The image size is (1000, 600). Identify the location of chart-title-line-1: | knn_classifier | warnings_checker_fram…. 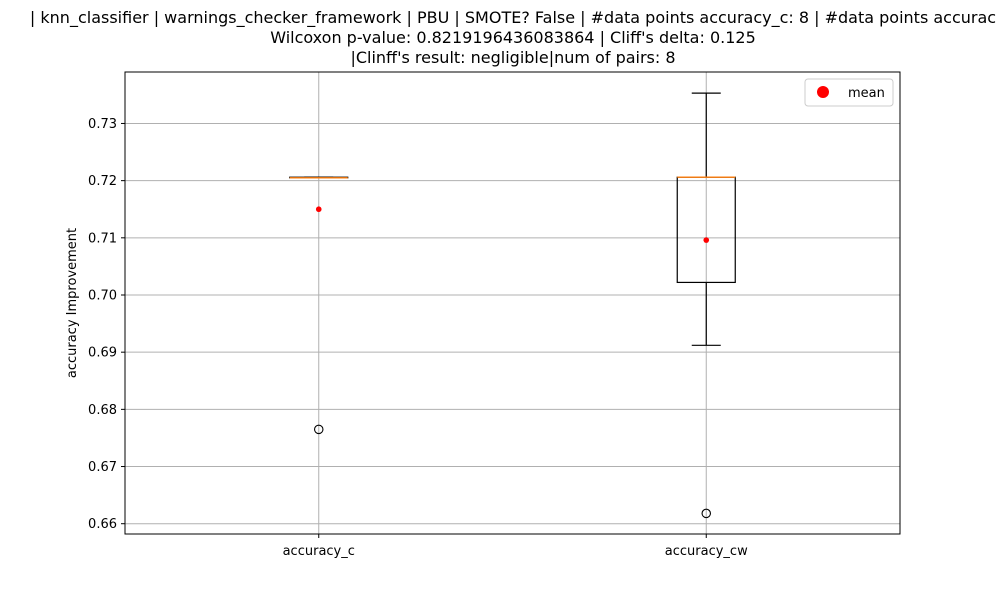
(513, 18).